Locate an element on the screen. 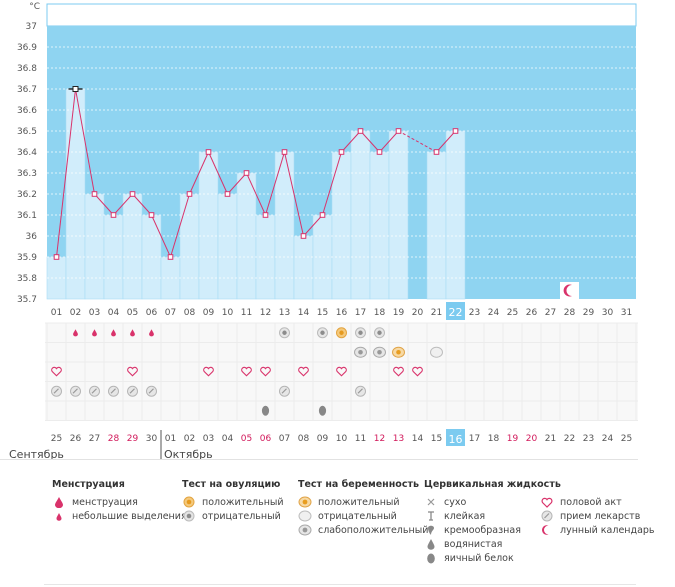  cycle-day-label: 07 is located at coordinates (170, 313).